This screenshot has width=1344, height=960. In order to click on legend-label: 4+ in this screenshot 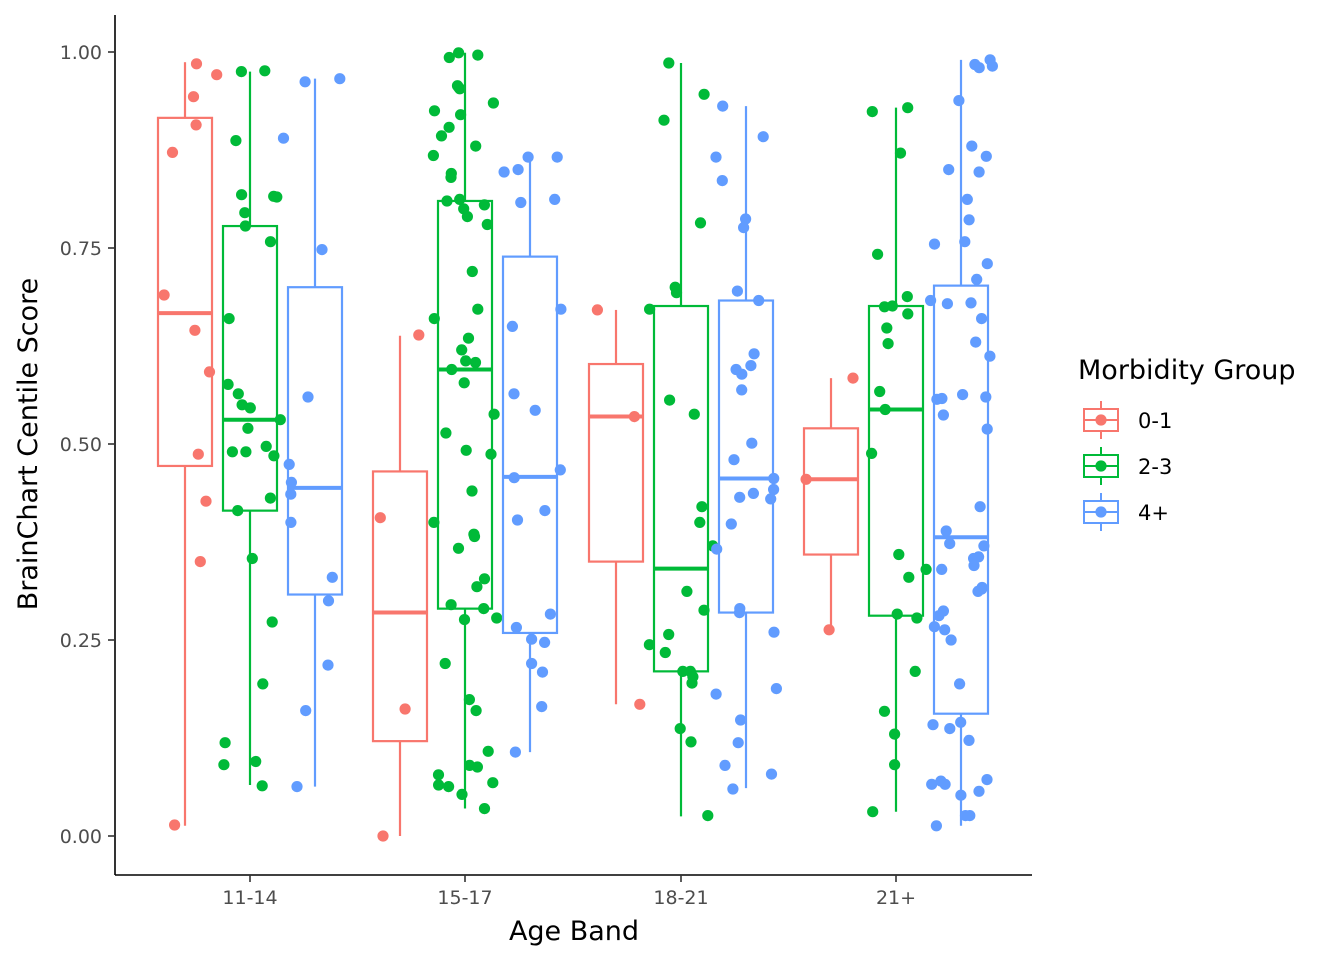, I will do `click(1153, 513)`.